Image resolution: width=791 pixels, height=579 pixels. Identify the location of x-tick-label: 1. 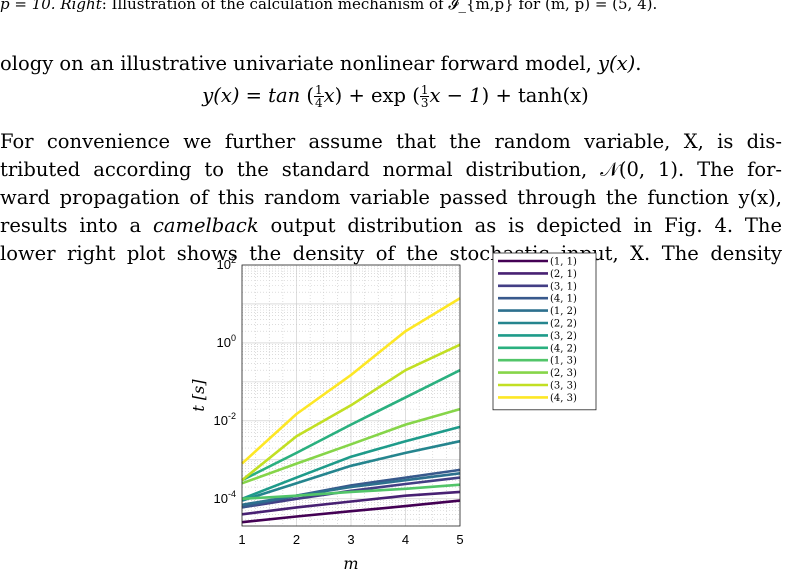
(241, 539).